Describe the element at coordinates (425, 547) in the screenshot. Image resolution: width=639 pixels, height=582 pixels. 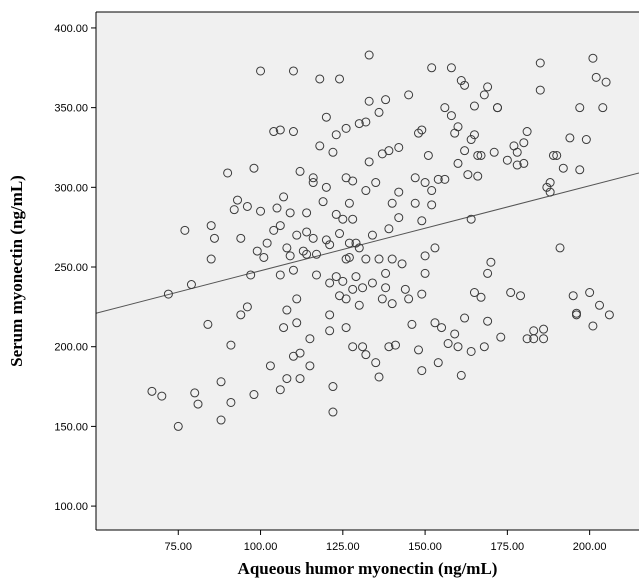
I see `x-tick-label: 150.00` at that location.